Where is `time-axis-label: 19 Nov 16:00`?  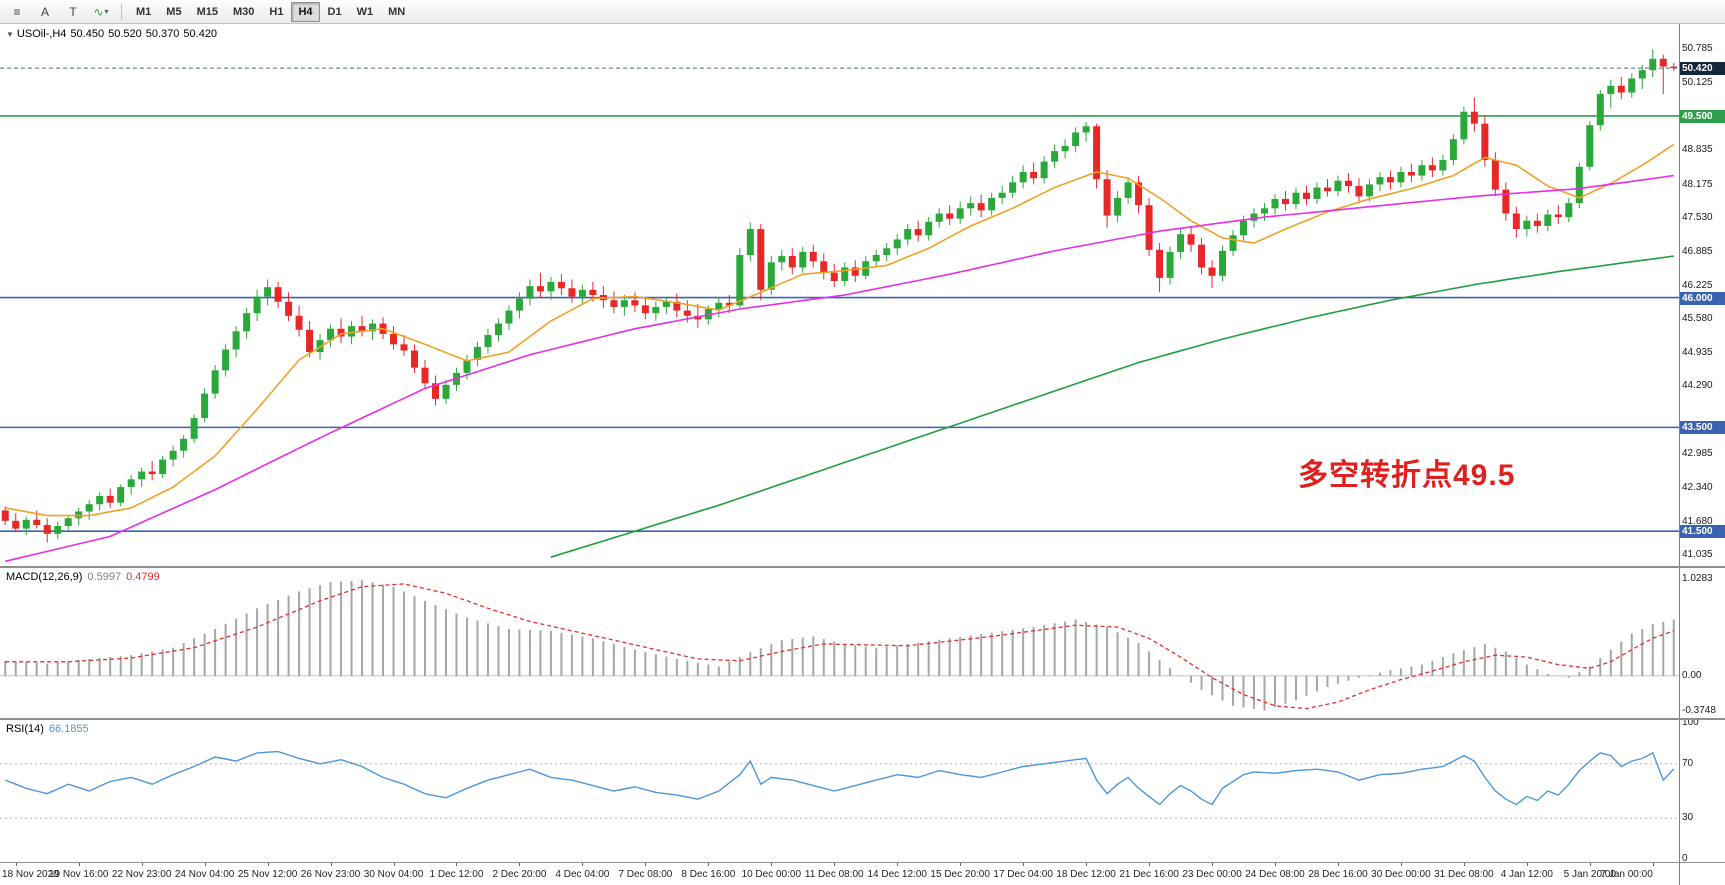
time-axis-label: 19 Nov 16:00 is located at coordinates (78, 874).